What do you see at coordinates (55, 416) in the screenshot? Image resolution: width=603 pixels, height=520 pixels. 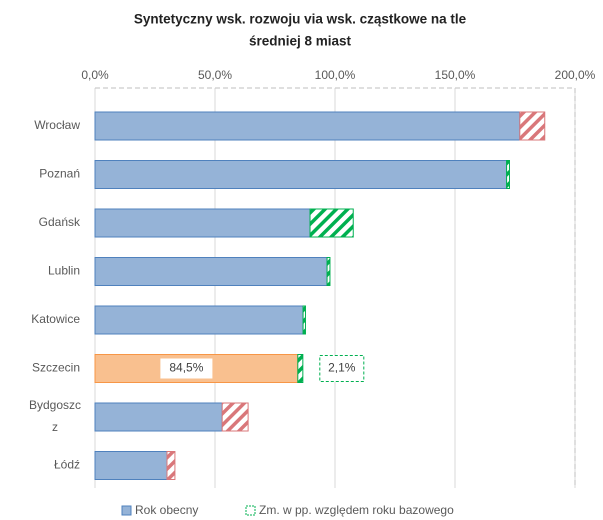 I see `y-tick-label: Bydgoszc z` at bounding box center [55, 416].